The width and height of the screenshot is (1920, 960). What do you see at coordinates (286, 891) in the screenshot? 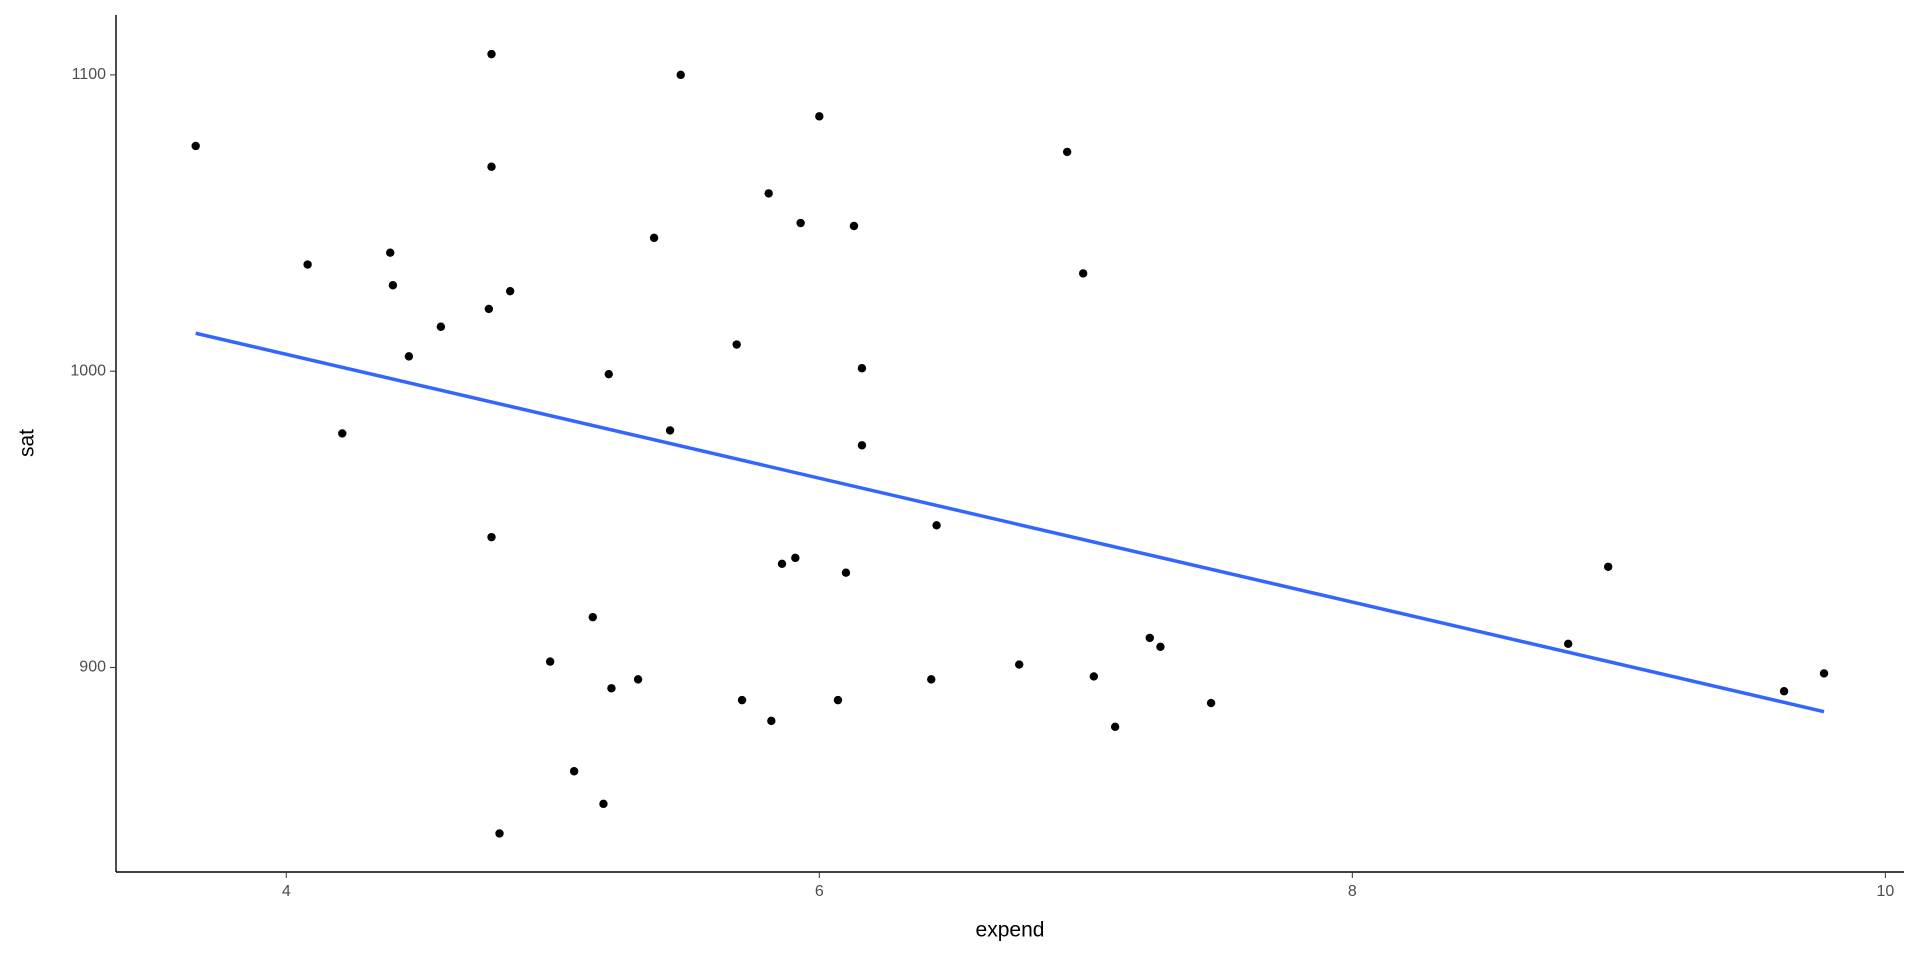
I see `x-tick-label: 4` at bounding box center [286, 891].